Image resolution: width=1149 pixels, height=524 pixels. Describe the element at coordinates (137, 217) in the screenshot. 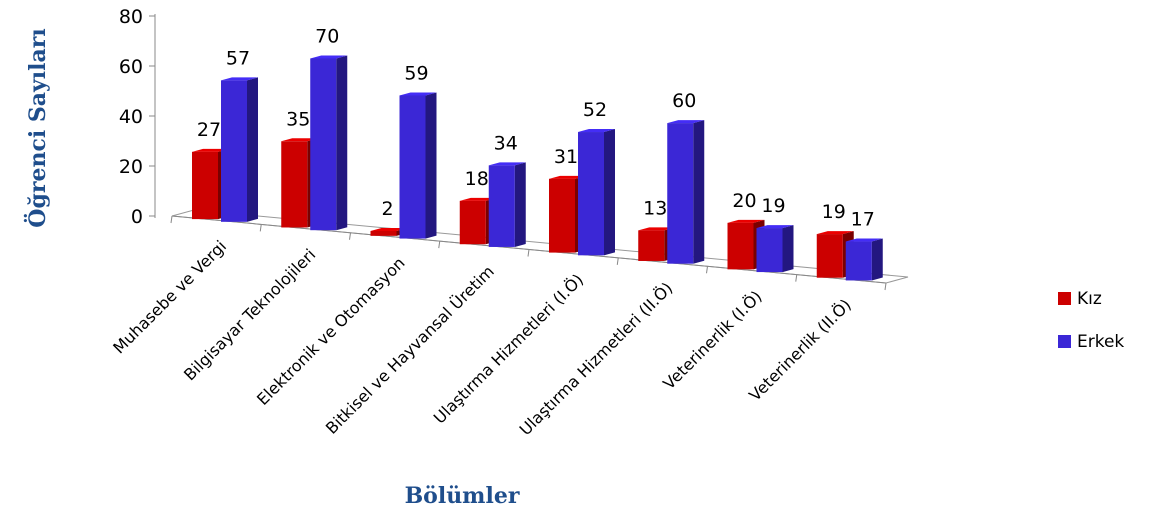

I see `y-tick-label: 0` at that location.